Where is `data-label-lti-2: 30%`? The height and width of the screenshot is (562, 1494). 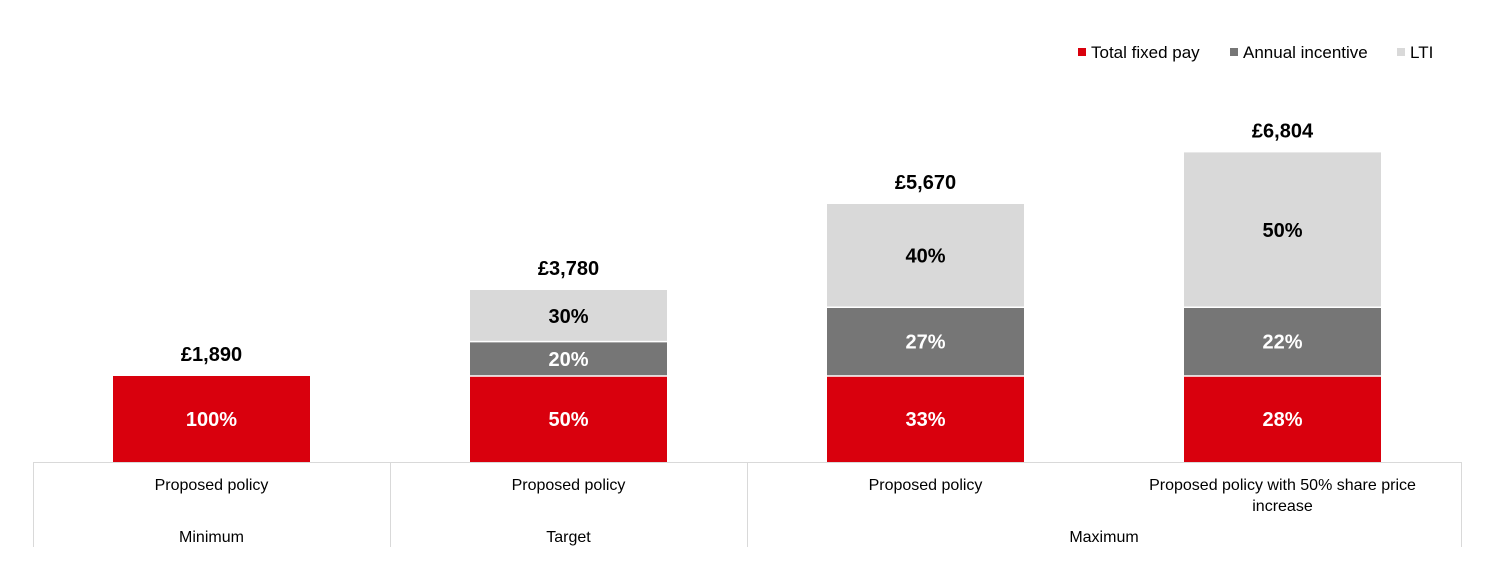
data-label-lti-2: 30% is located at coordinates (568, 317).